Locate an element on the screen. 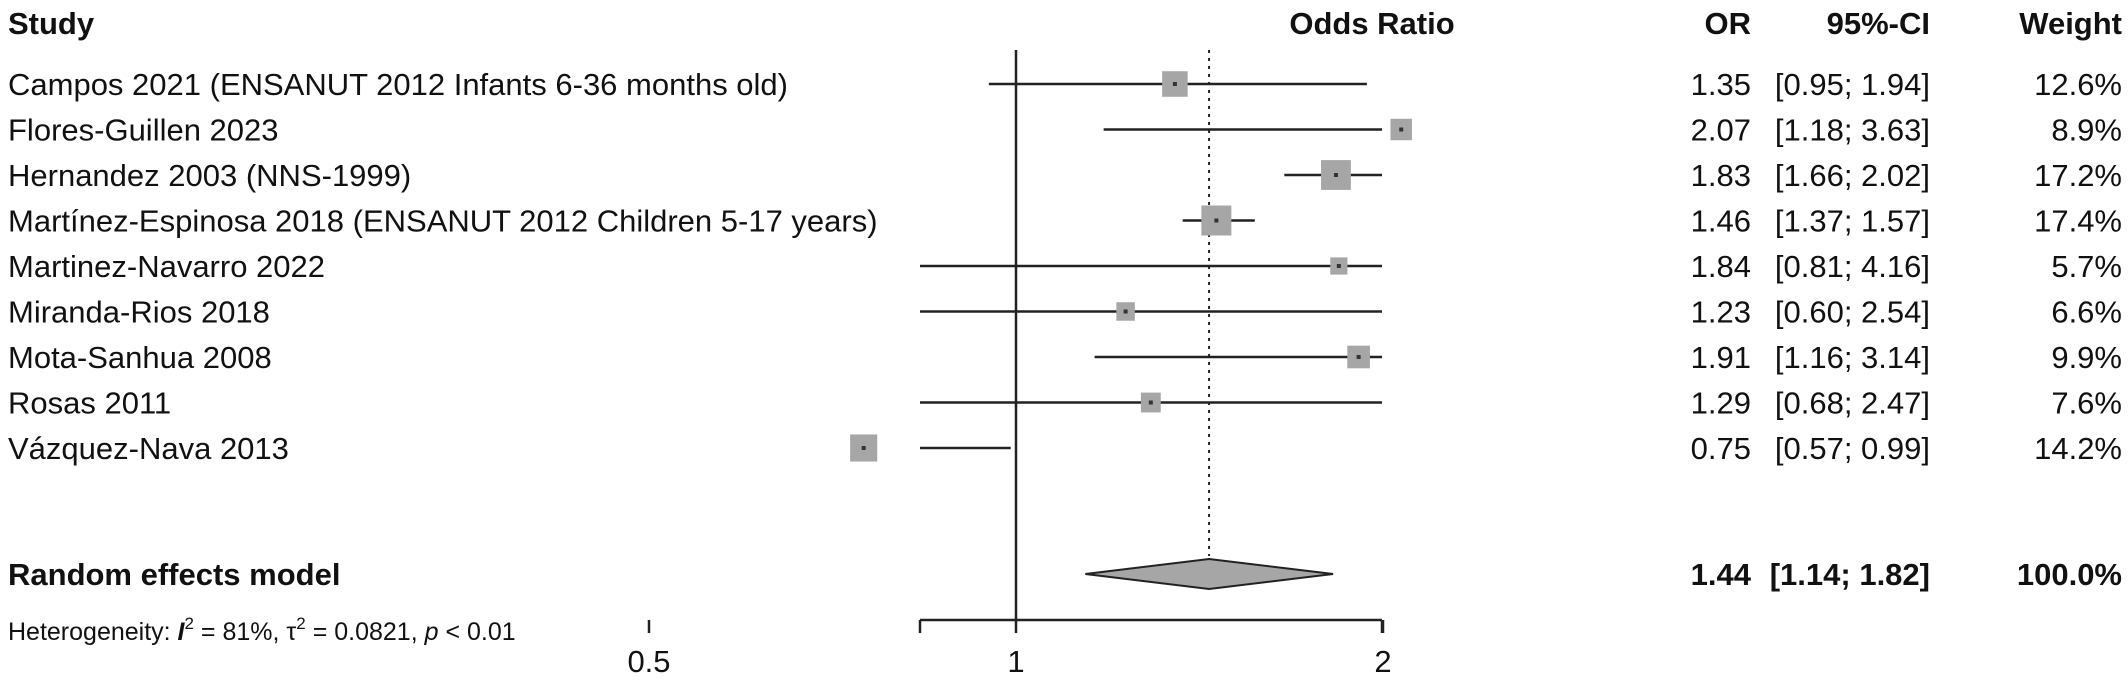  pooled-label: Random effects model is located at coordinates (174, 574).